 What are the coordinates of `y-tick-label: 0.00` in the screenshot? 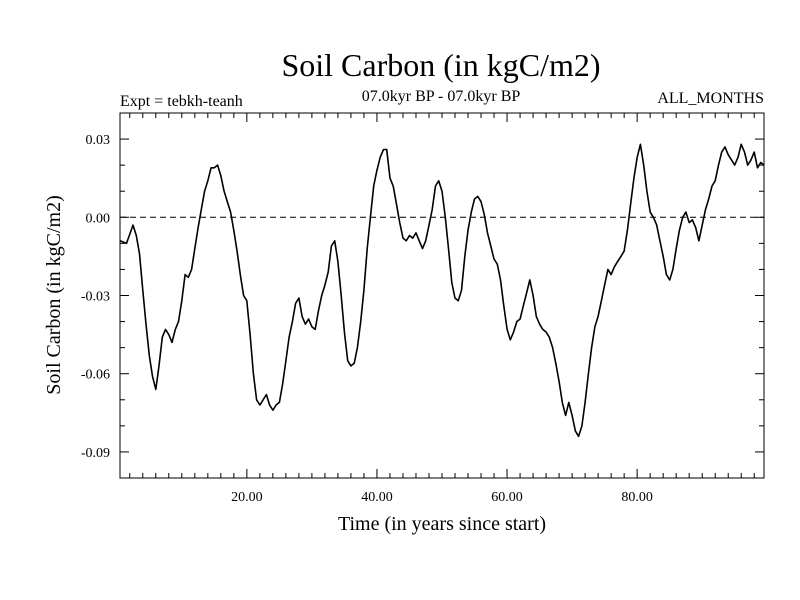 It's located at (98, 218).